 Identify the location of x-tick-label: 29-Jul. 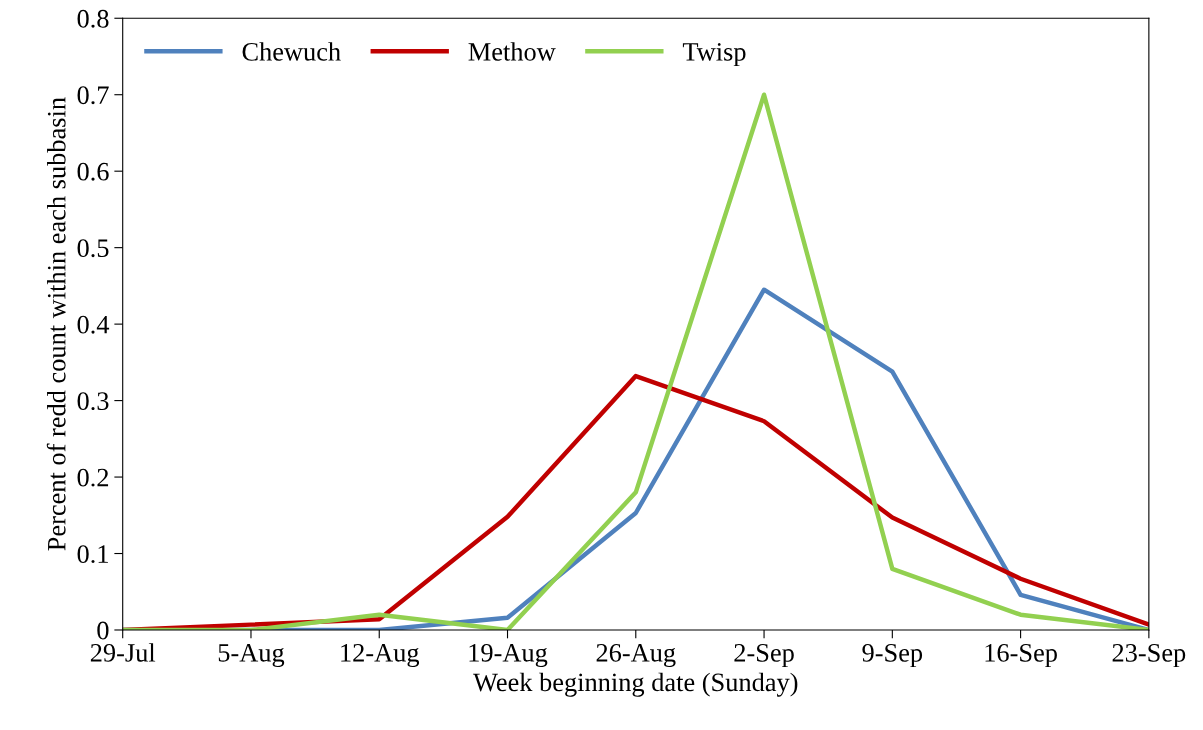
(123, 652).